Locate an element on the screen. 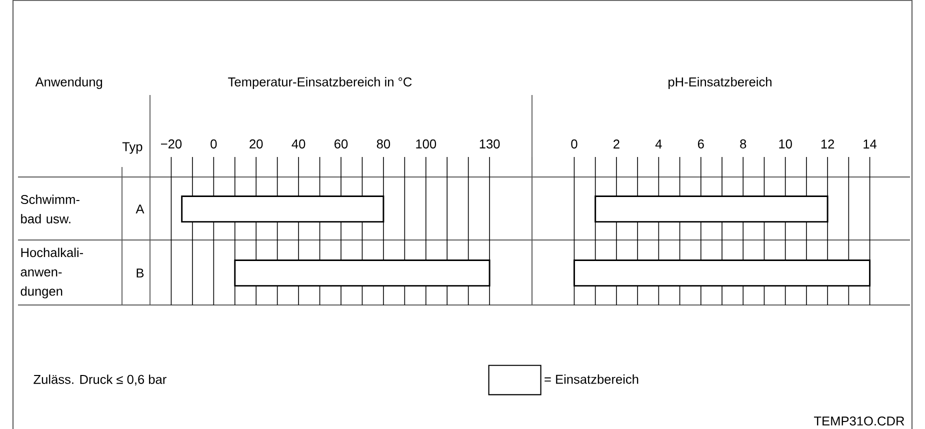 The width and height of the screenshot is (925, 429). x-tick-label: 2 is located at coordinates (617, 144).